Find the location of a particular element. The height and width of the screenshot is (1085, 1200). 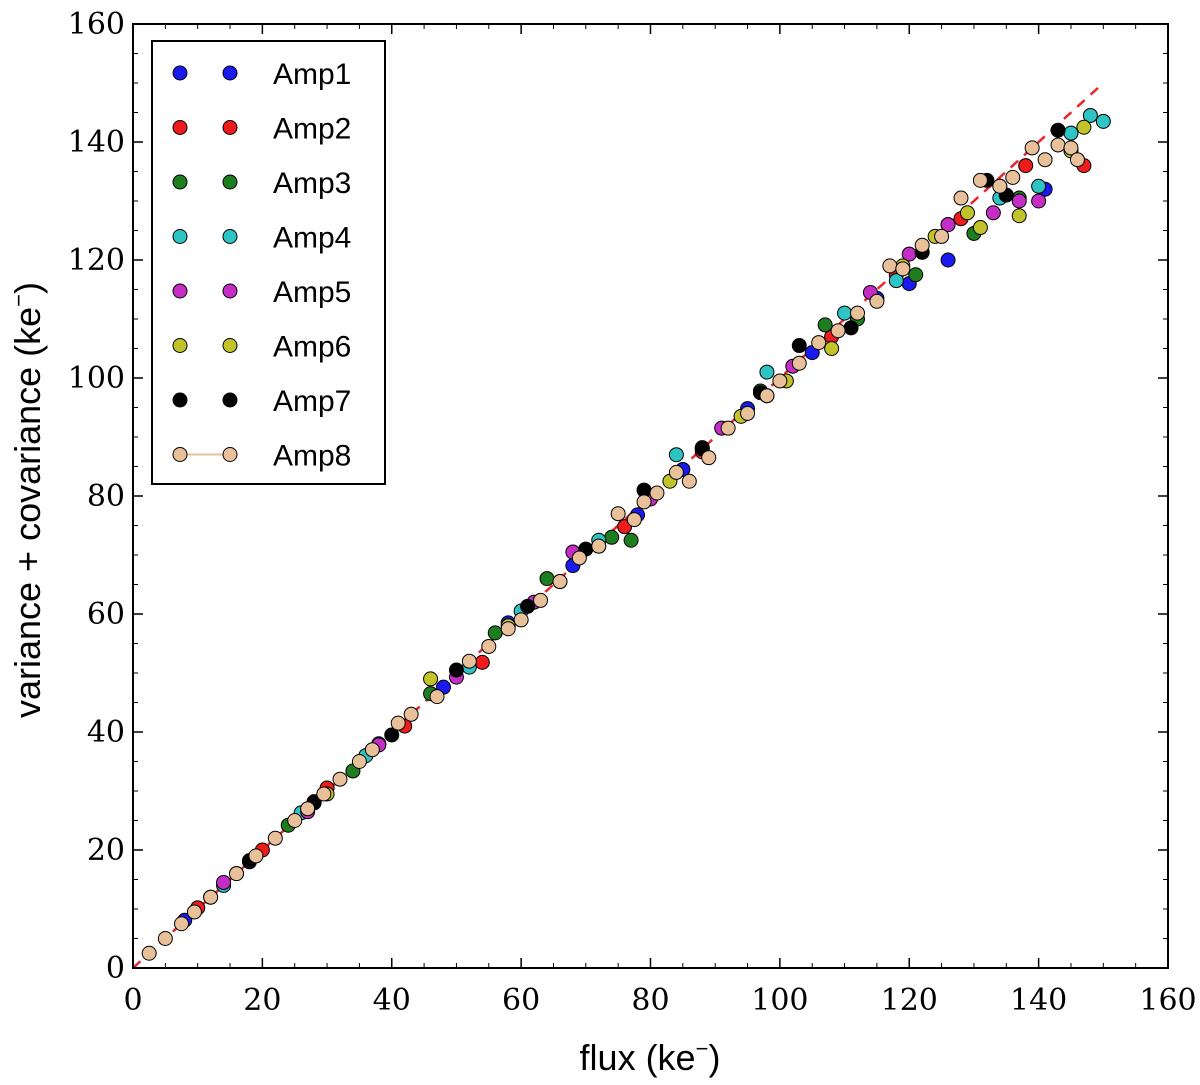

data-point-amp1 is located at coordinates (948, 260).